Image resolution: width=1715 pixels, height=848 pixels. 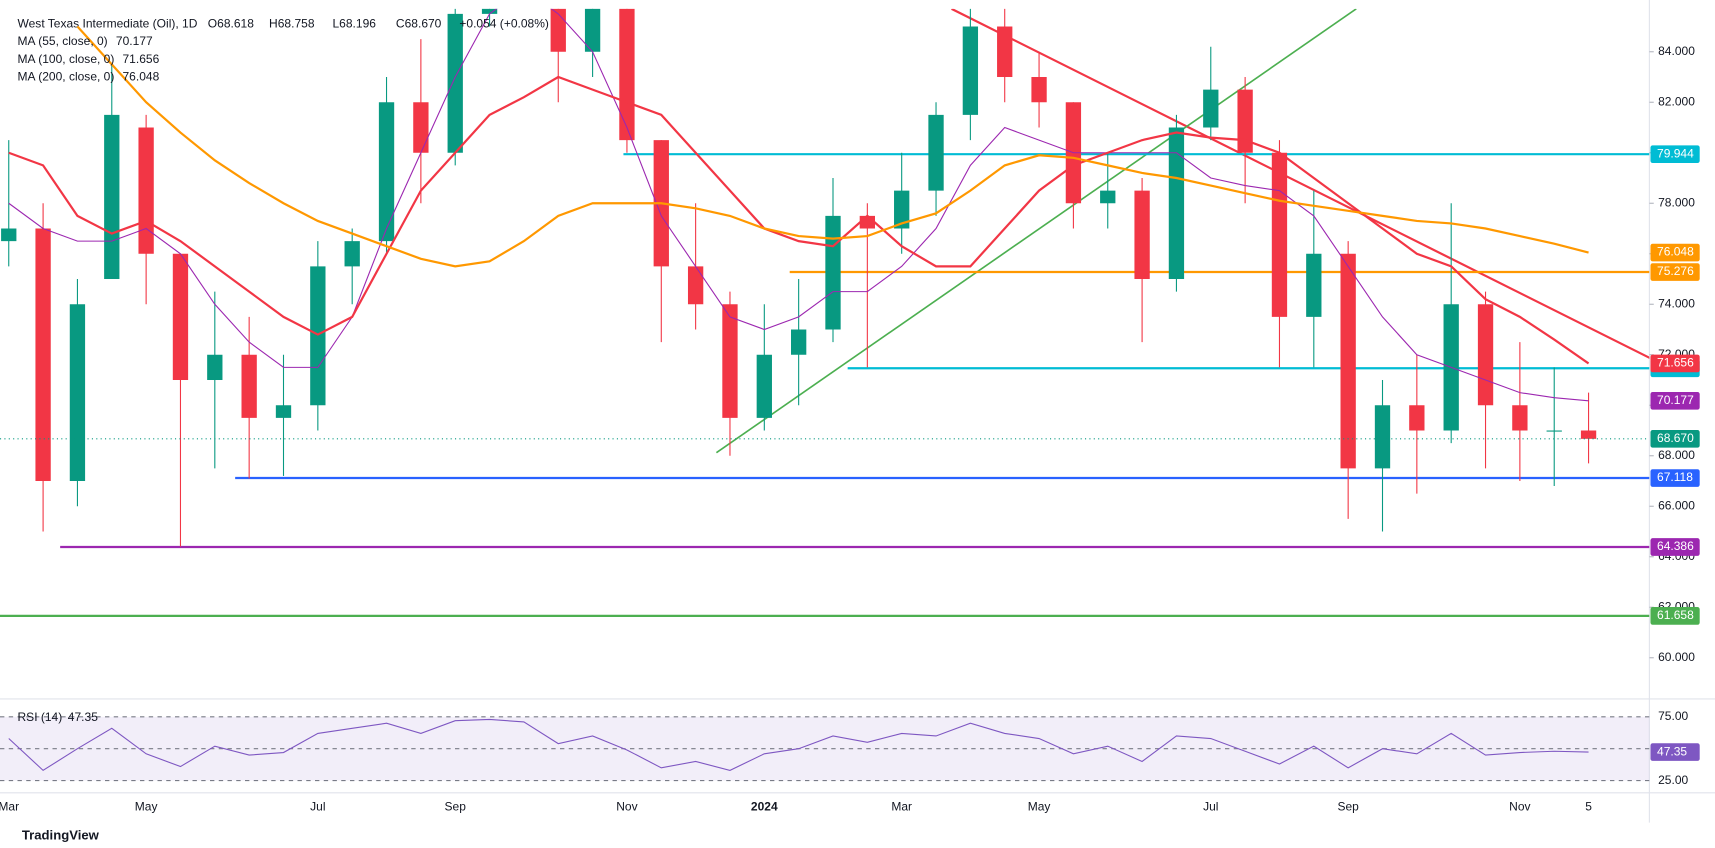 I want to click on price-badge-label: 71.656, so click(x=1675, y=363).